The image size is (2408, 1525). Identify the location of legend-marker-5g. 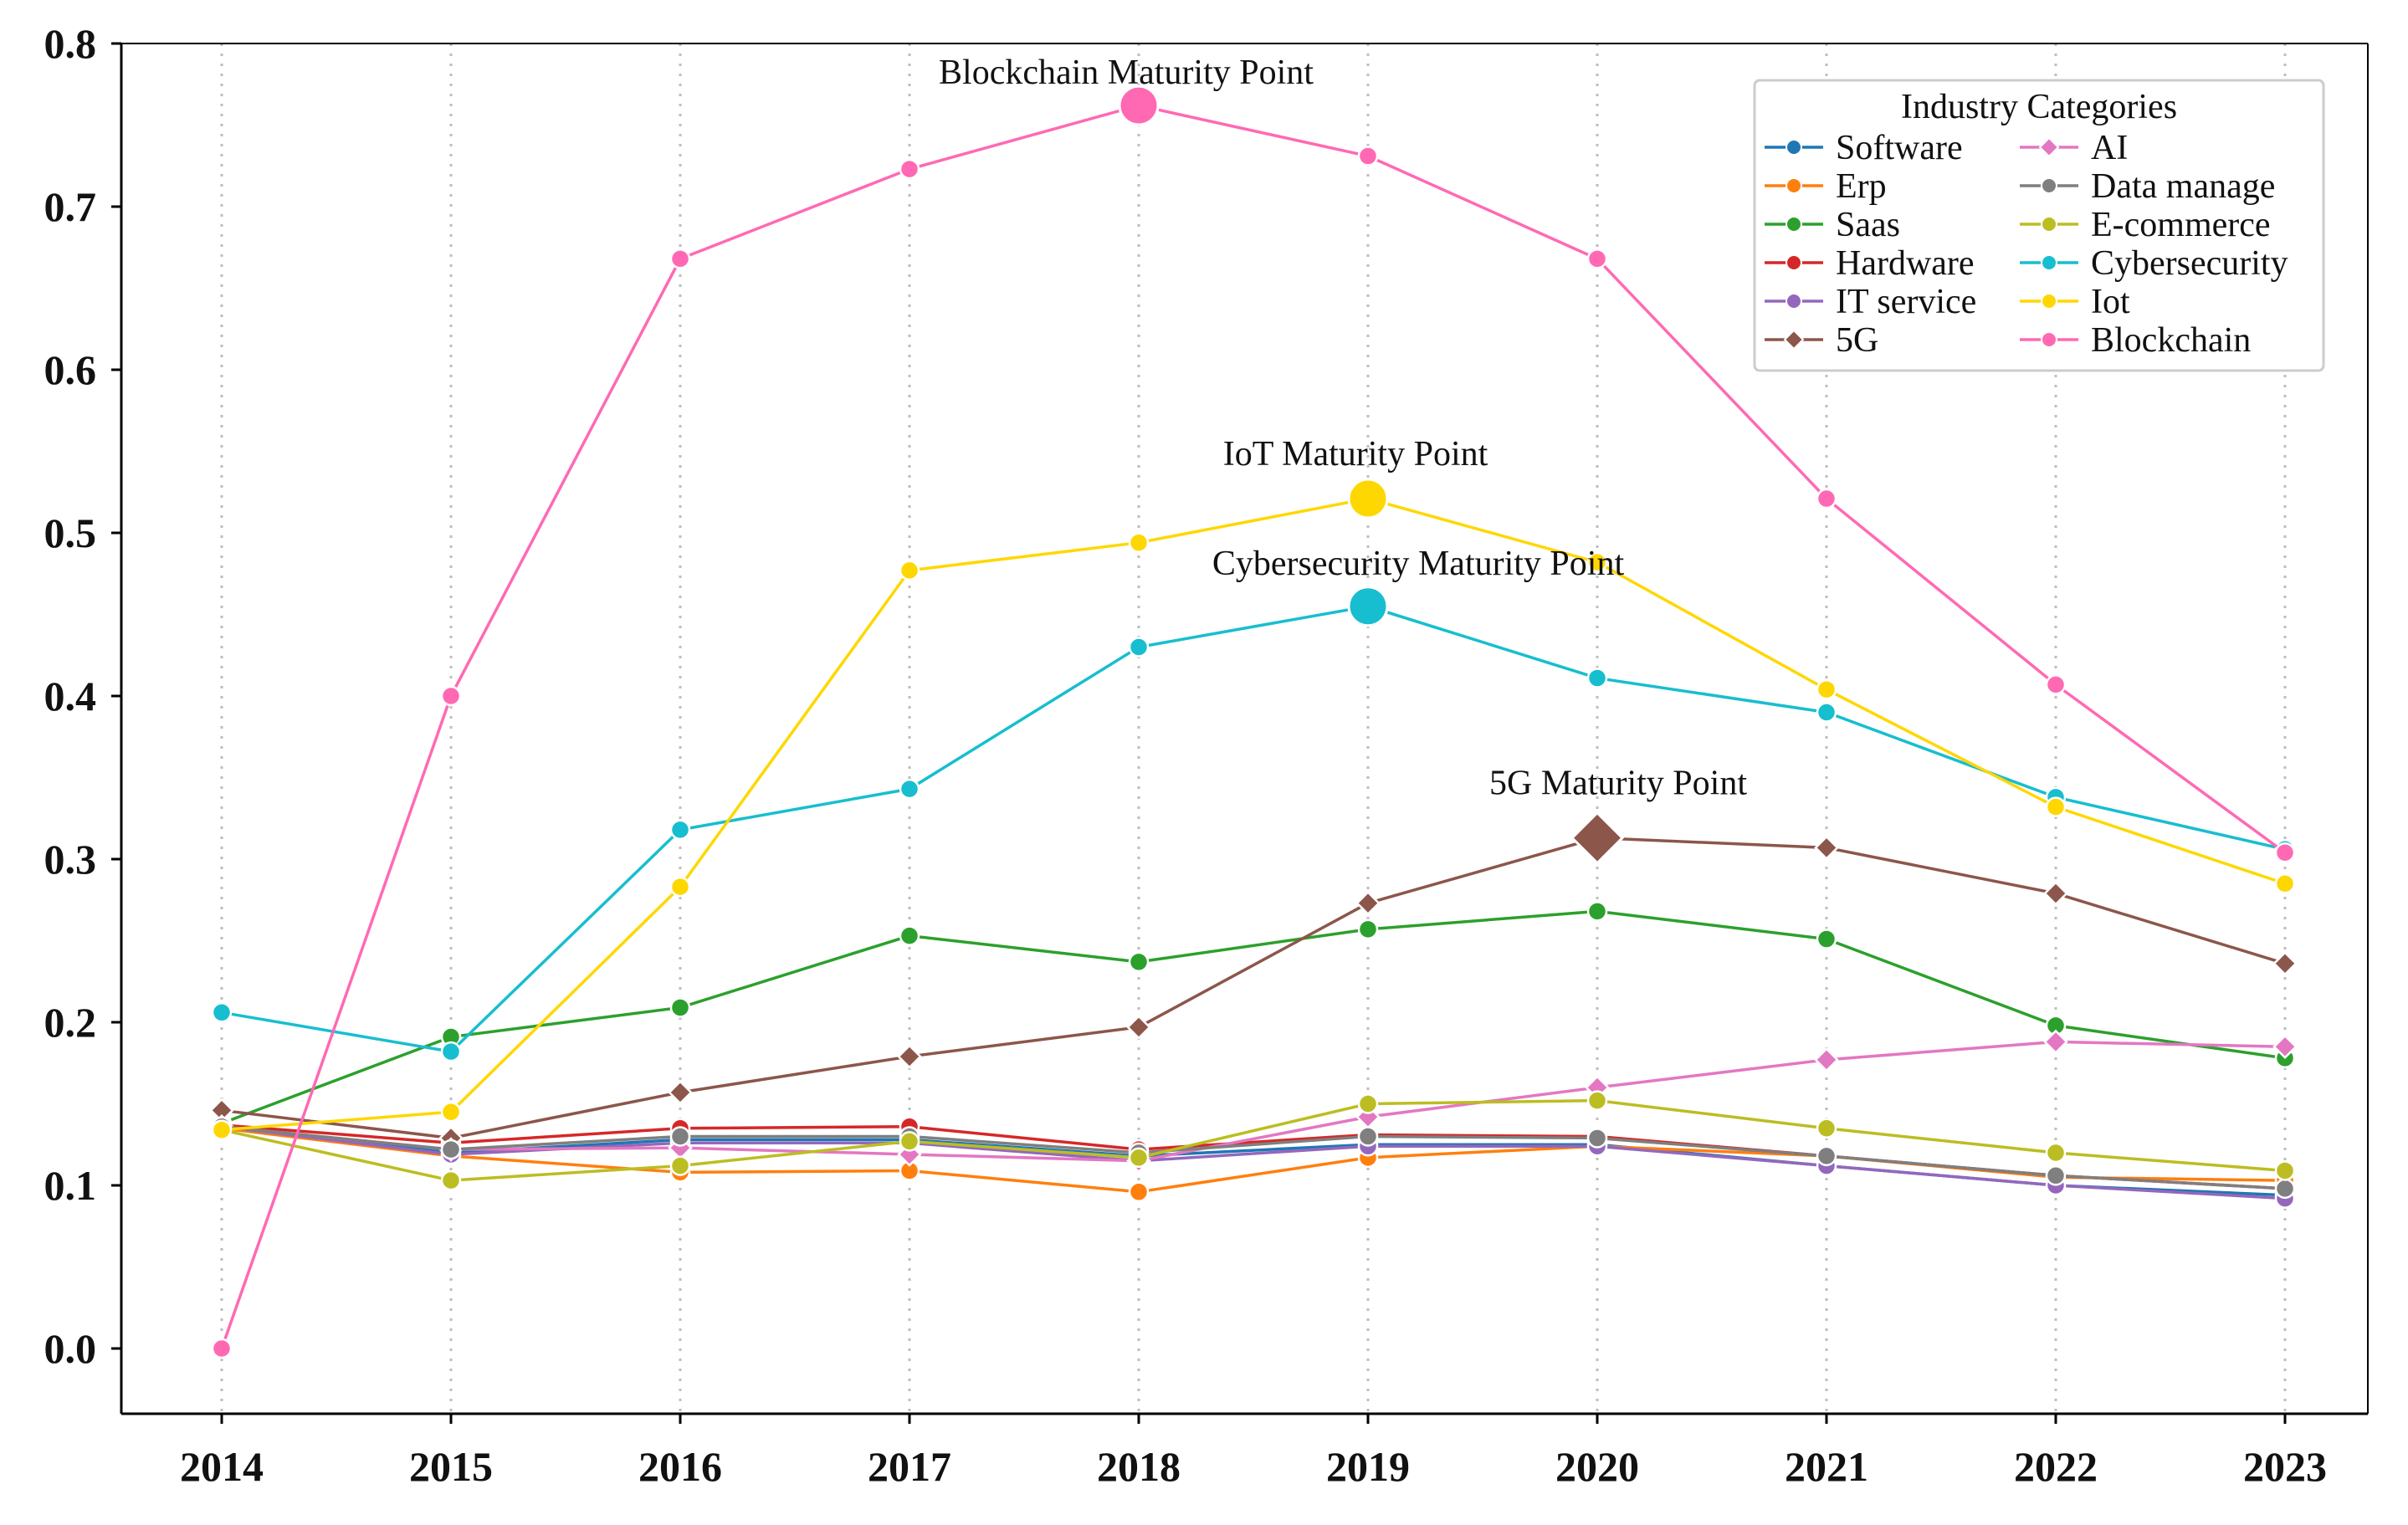
(1794, 340).